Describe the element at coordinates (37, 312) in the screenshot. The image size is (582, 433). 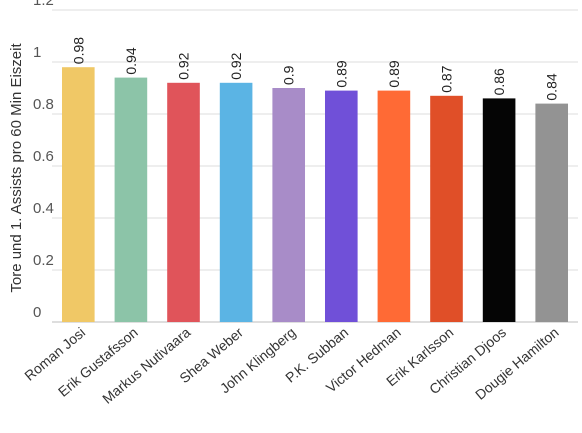
I see `y-tick-label: 0` at that location.